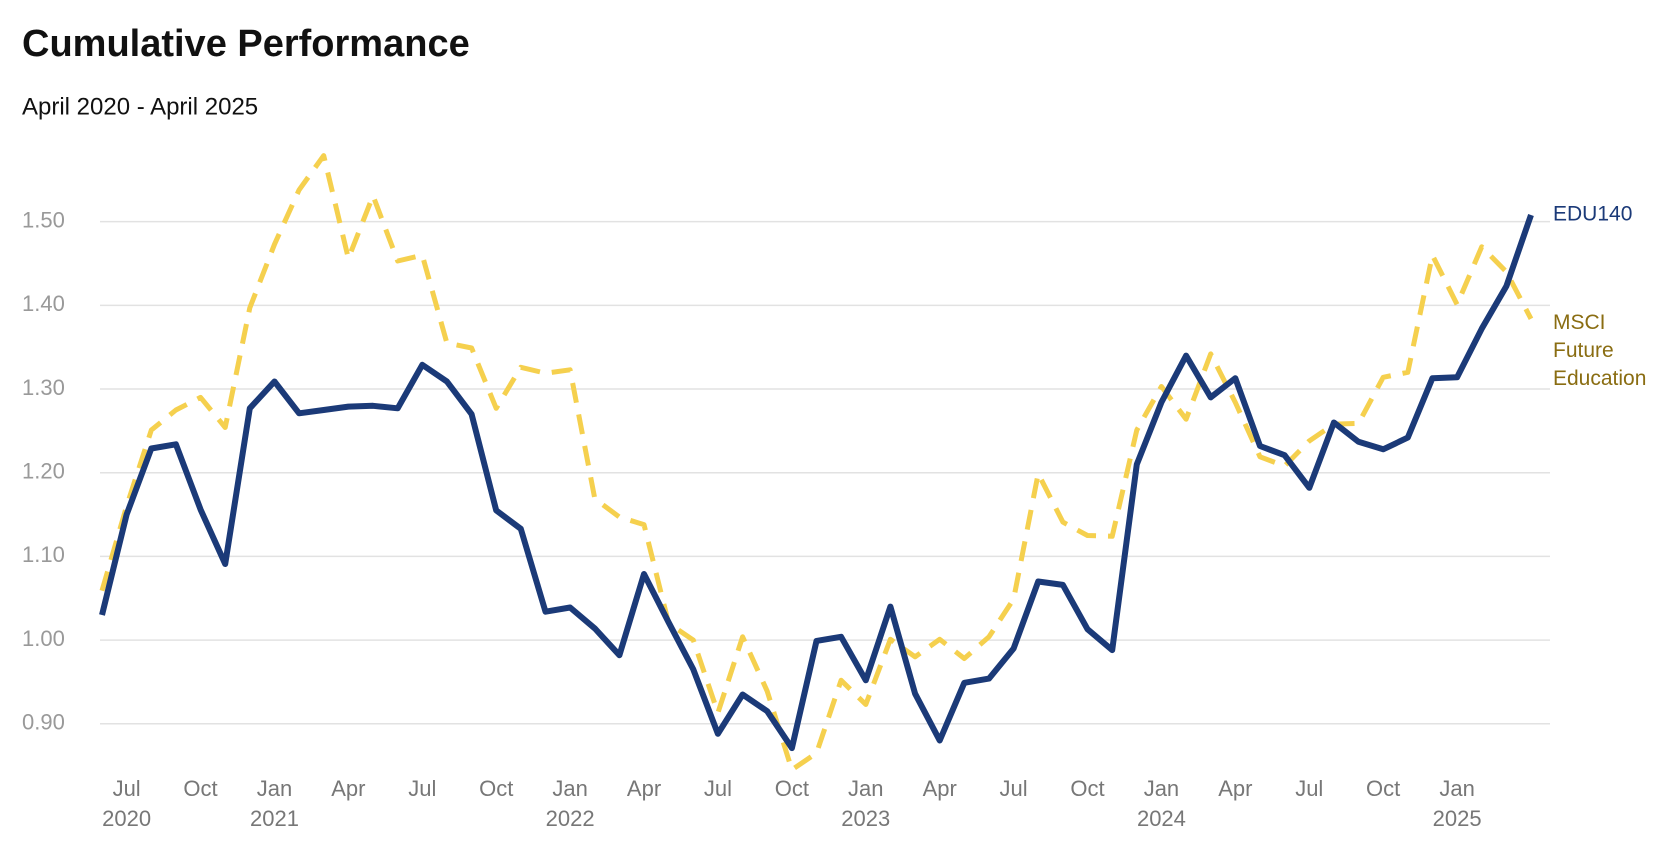 Image resolution: width=1666 pixels, height=856 pixels. I want to click on x-tick-label: Jul 2020, so click(126, 803).